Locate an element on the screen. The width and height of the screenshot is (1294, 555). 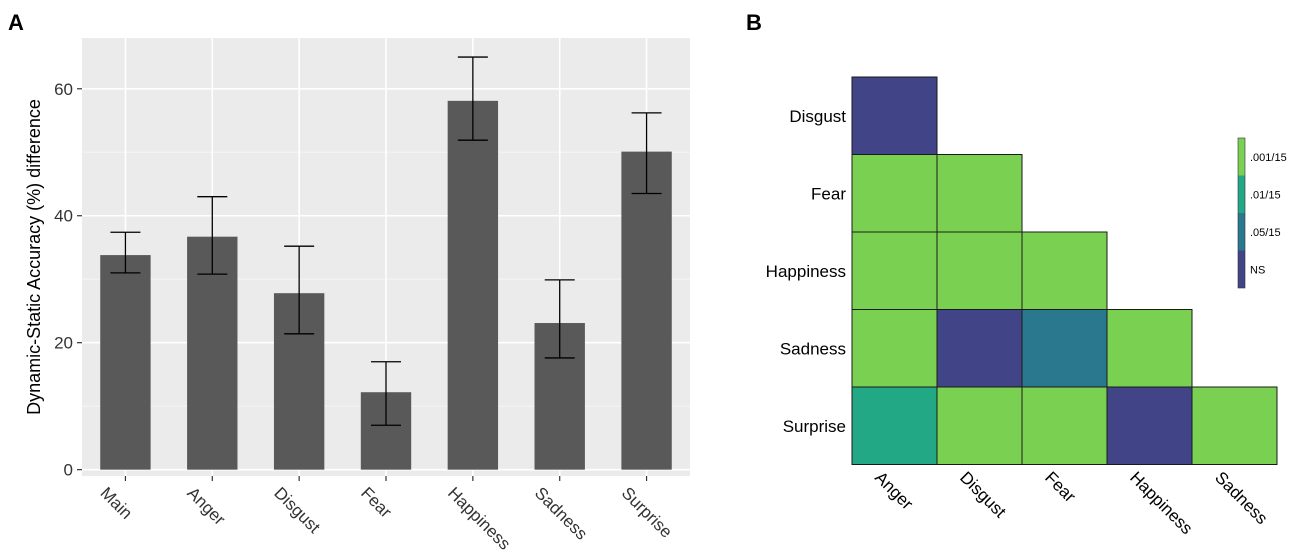
row-label: Sadness is located at coordinates (813, 348).